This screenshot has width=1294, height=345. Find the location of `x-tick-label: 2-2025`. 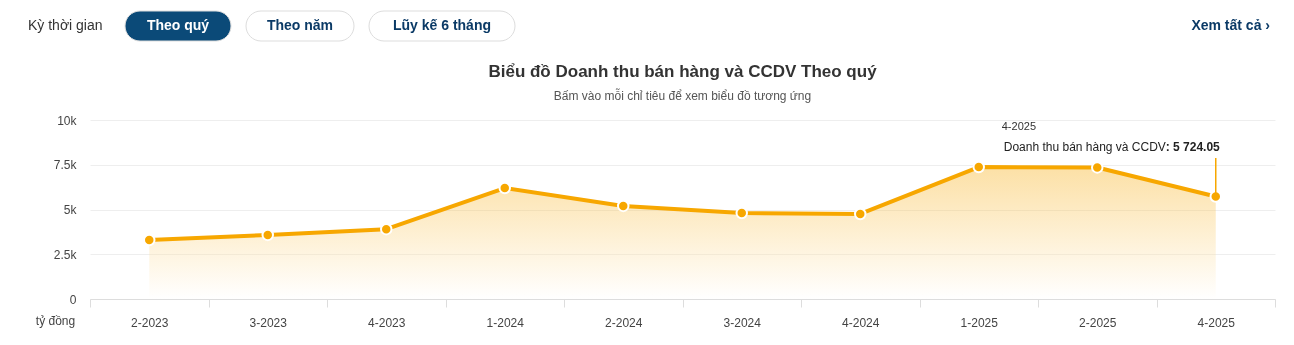

x-tick-label: 2-2025 is located at coordinates (1098, 322).